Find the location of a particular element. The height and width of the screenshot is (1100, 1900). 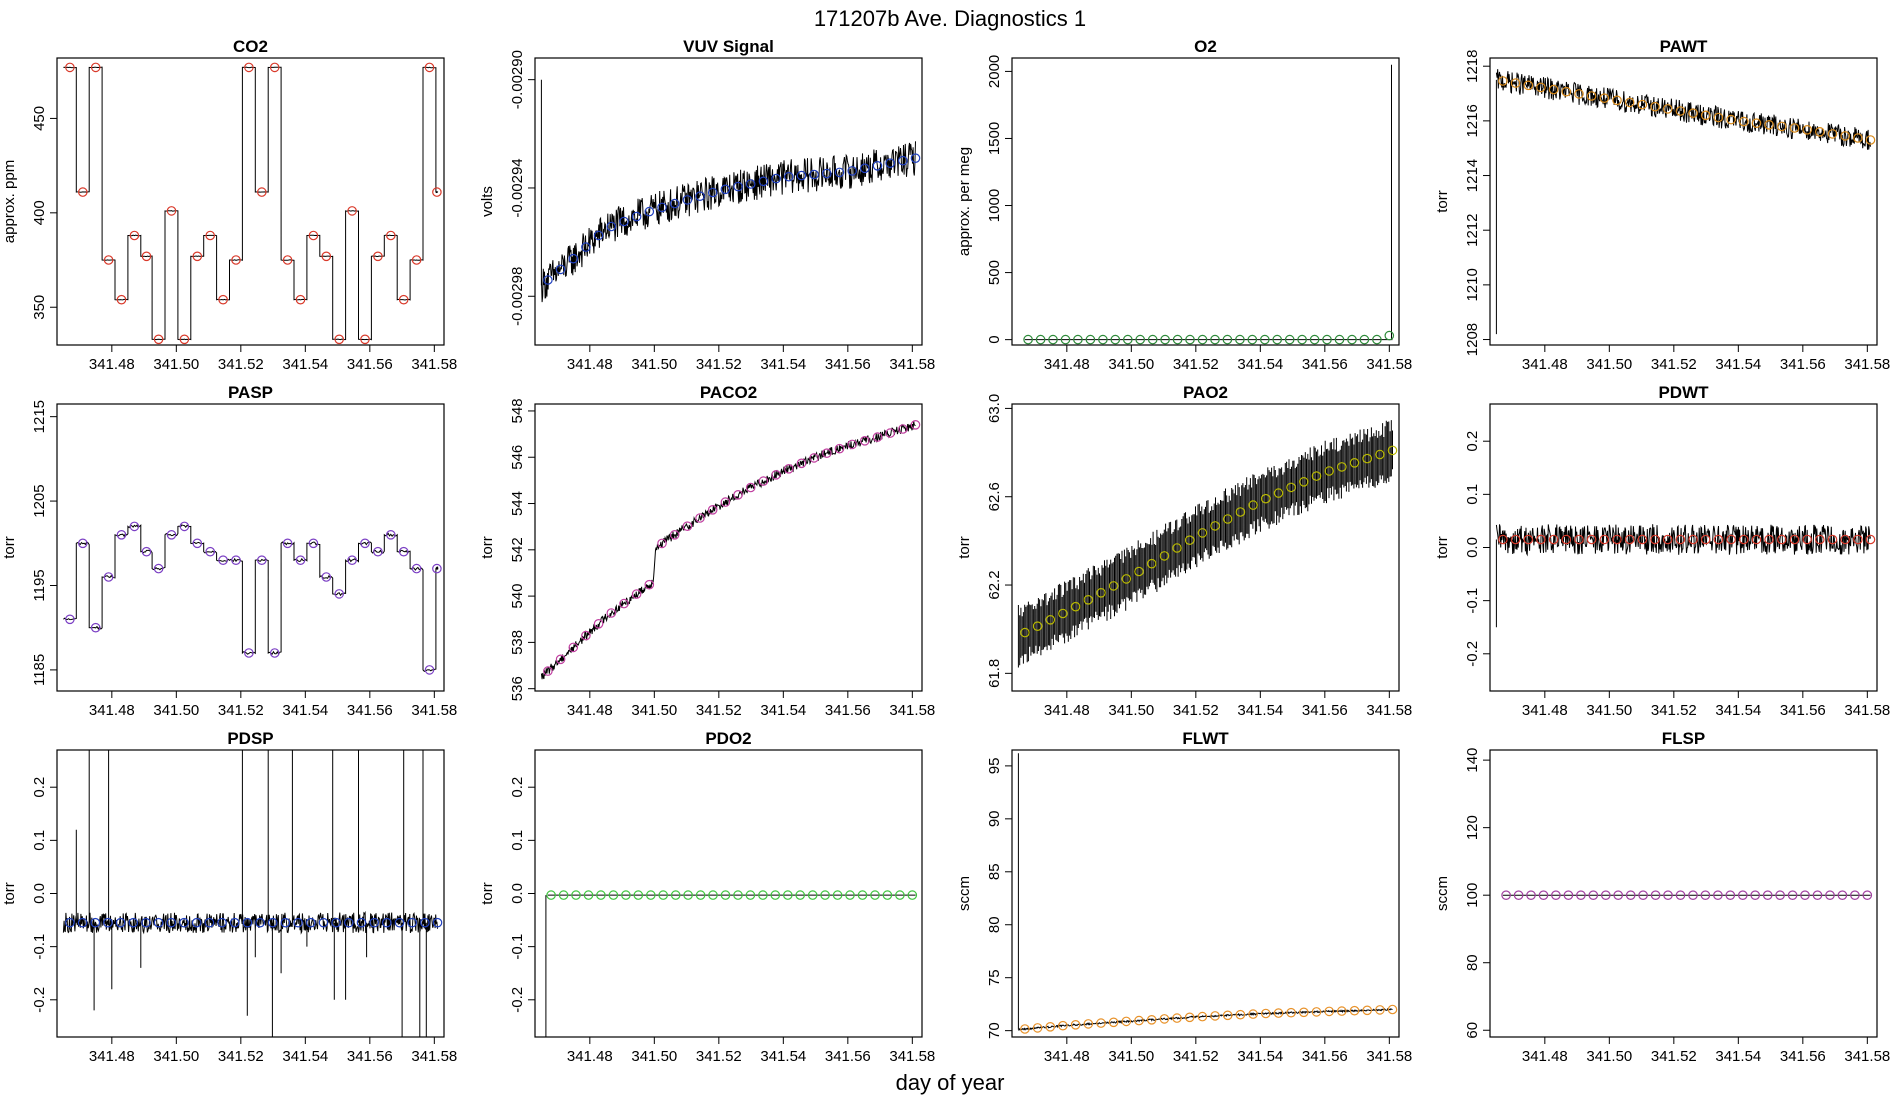

y-tick-label: 544 is located at coordinates (517, 503).